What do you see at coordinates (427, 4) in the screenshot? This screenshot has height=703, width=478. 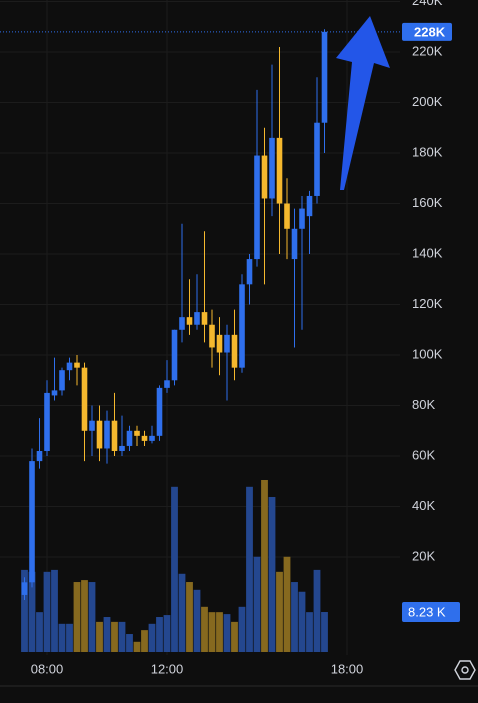 I see `y-tick-label: 240K` at bounding box center [427, 4].